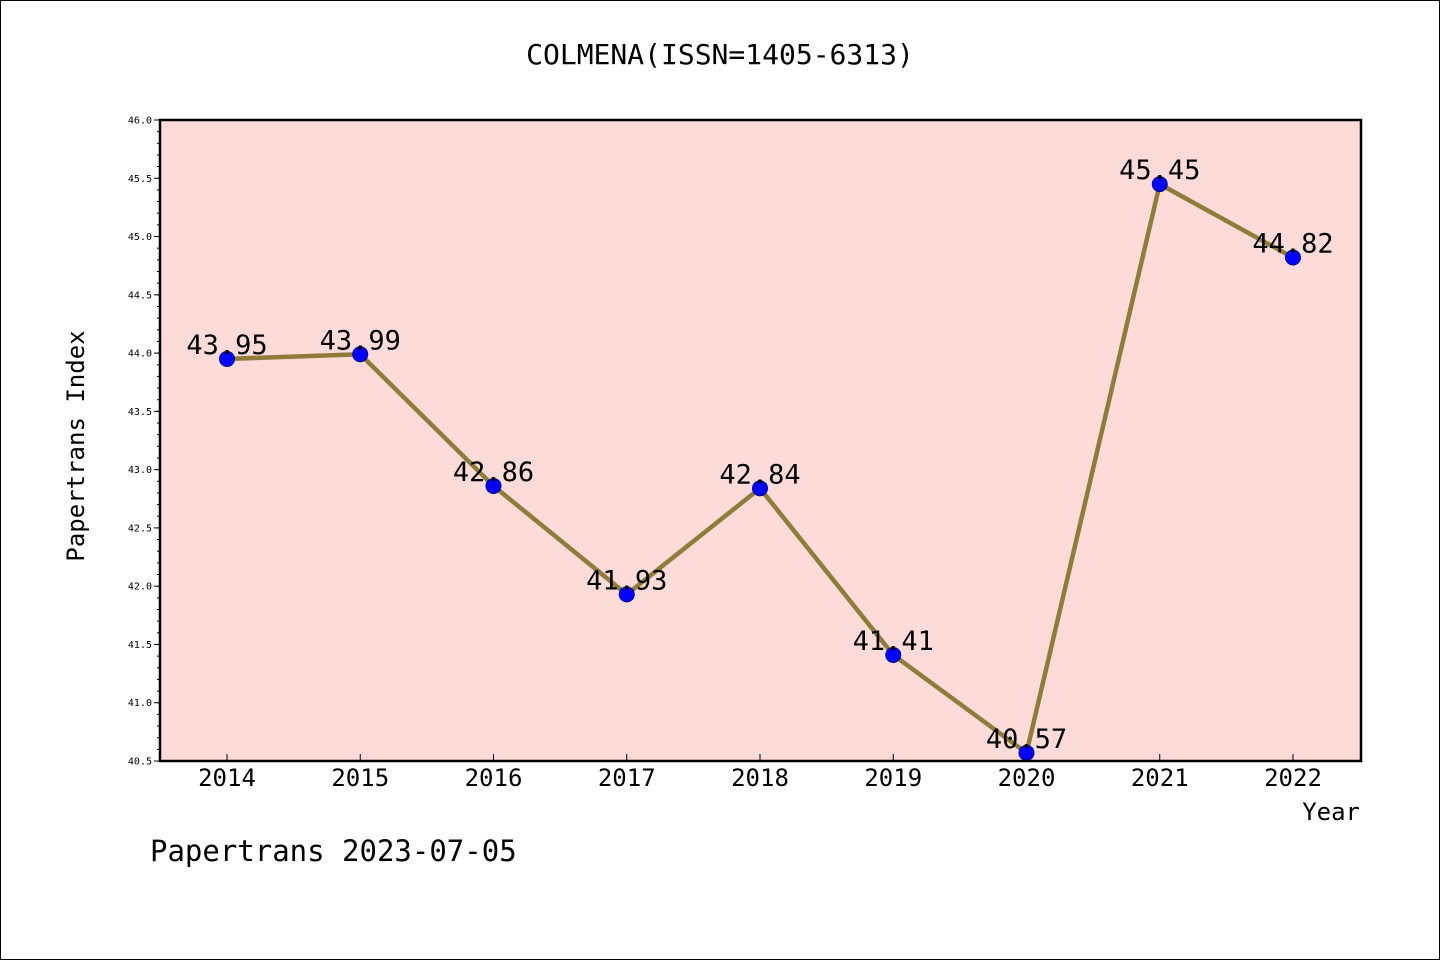 The image size is (1440, 960). Describe the element at coordinates (140, 295) in the screenshot. I see `y-tick-label: 44.5` at that location.